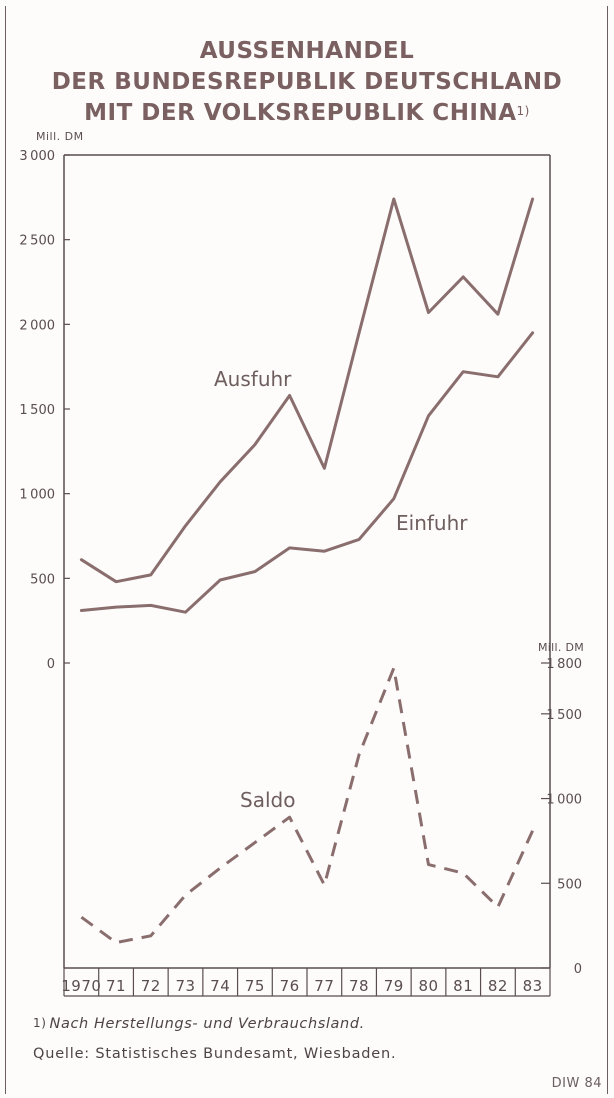  I want to click on x-tick-label: 81, so click(463, 986).